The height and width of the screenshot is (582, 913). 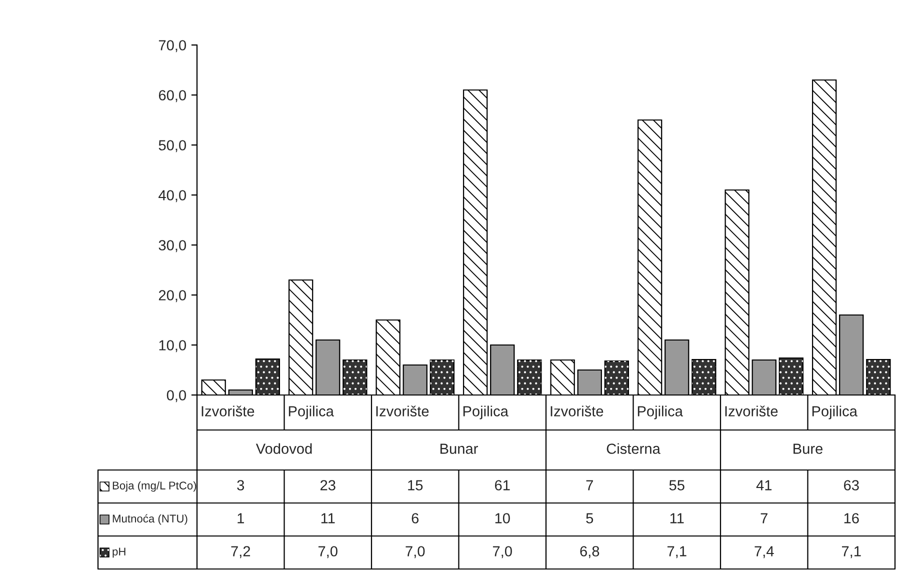 What do you see at coordinates (172, 96) in the screenshot?
I see `y-tick-label: 60,0` at bounding box center [172, 96].